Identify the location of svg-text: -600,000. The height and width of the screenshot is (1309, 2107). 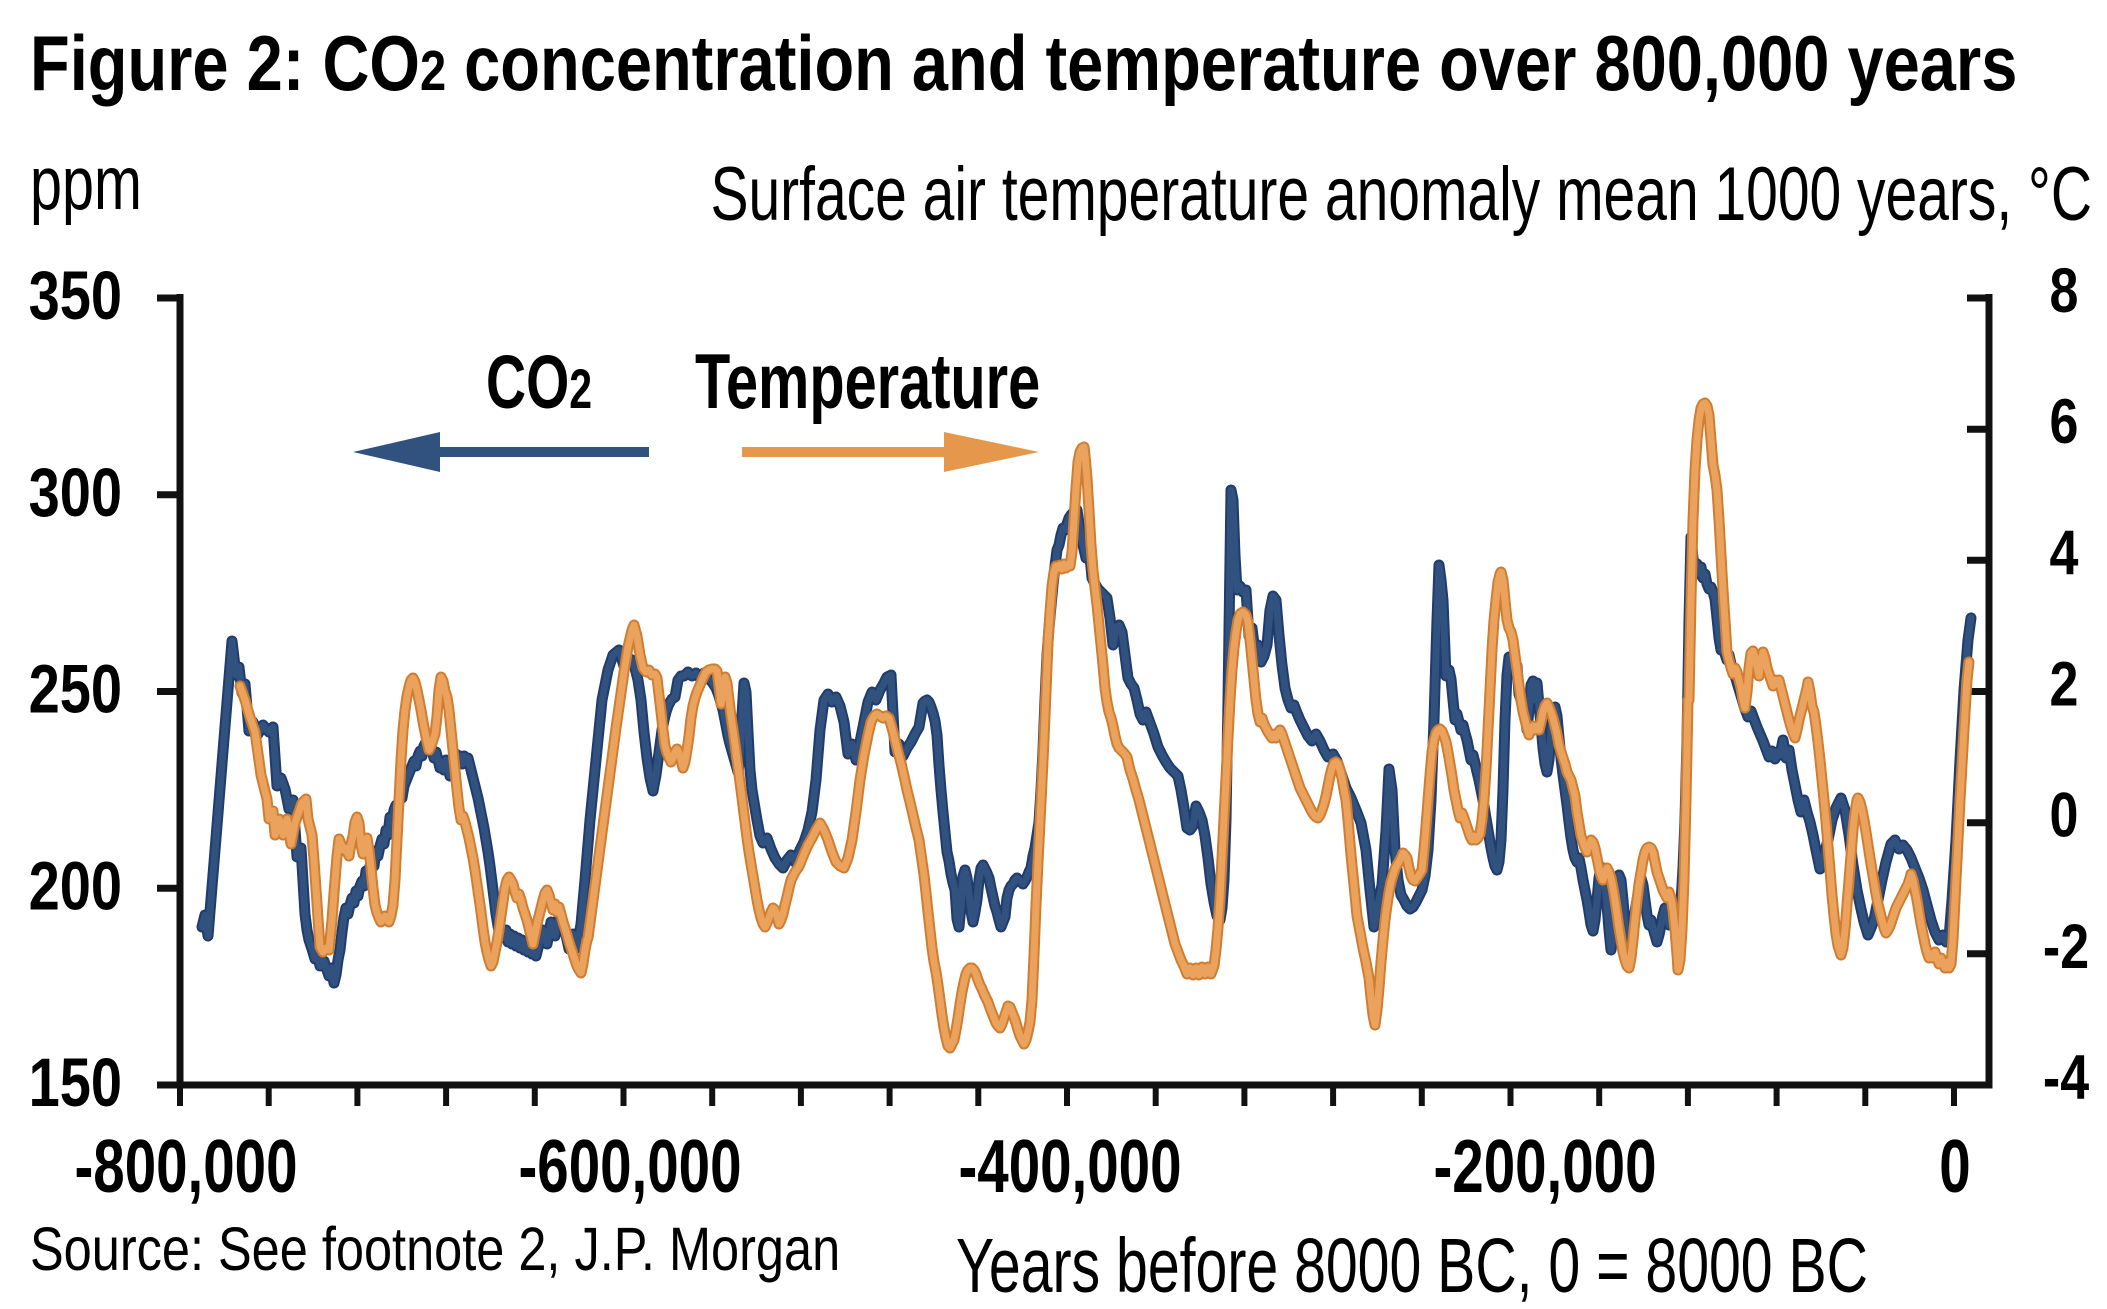
(629, 1167).